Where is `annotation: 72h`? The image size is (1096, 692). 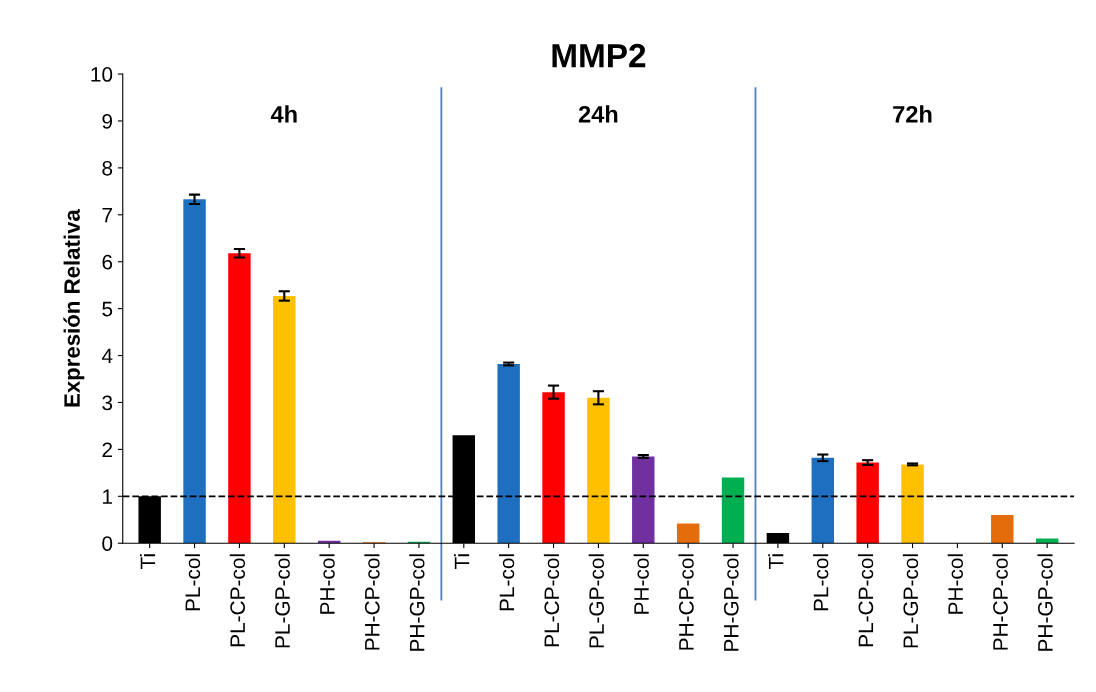 annotation: 72h is located at coordinates (912, 114).